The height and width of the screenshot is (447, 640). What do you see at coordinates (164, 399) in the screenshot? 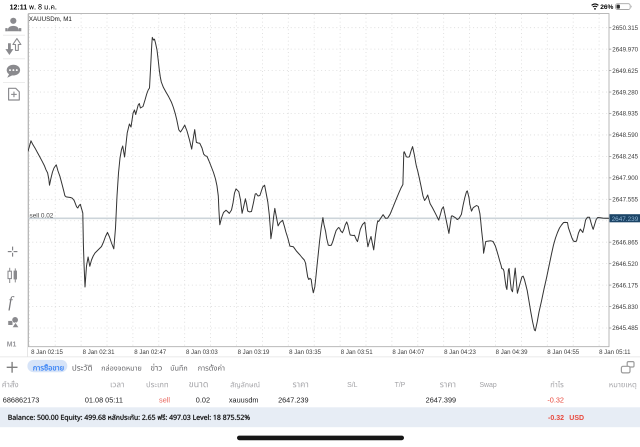
I see `svg-text: sell` at bounding box center [164, 399].